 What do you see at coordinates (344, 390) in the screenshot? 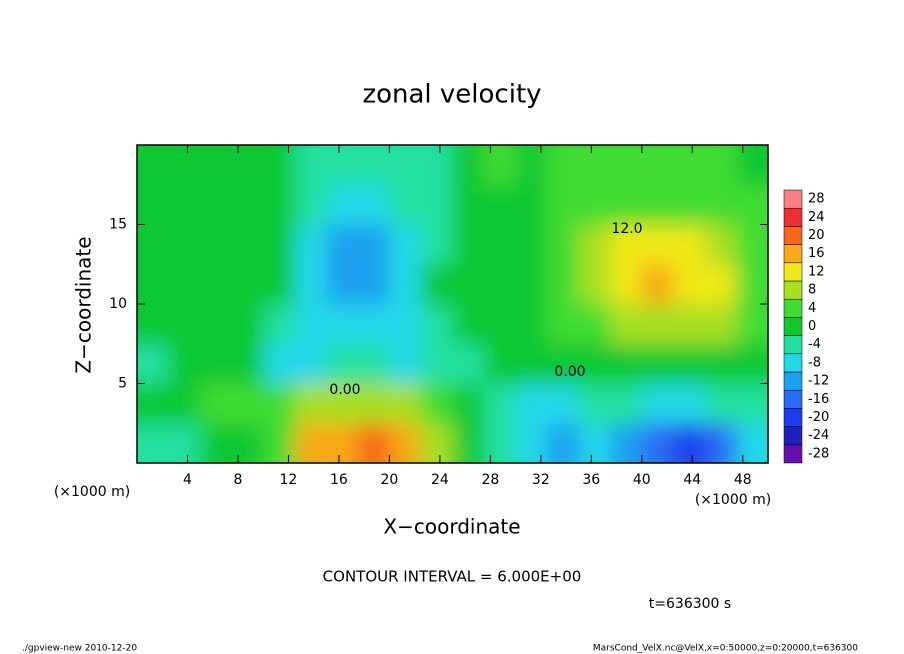
I see `contour-label: 0.00` at bounding box center [344, 390].